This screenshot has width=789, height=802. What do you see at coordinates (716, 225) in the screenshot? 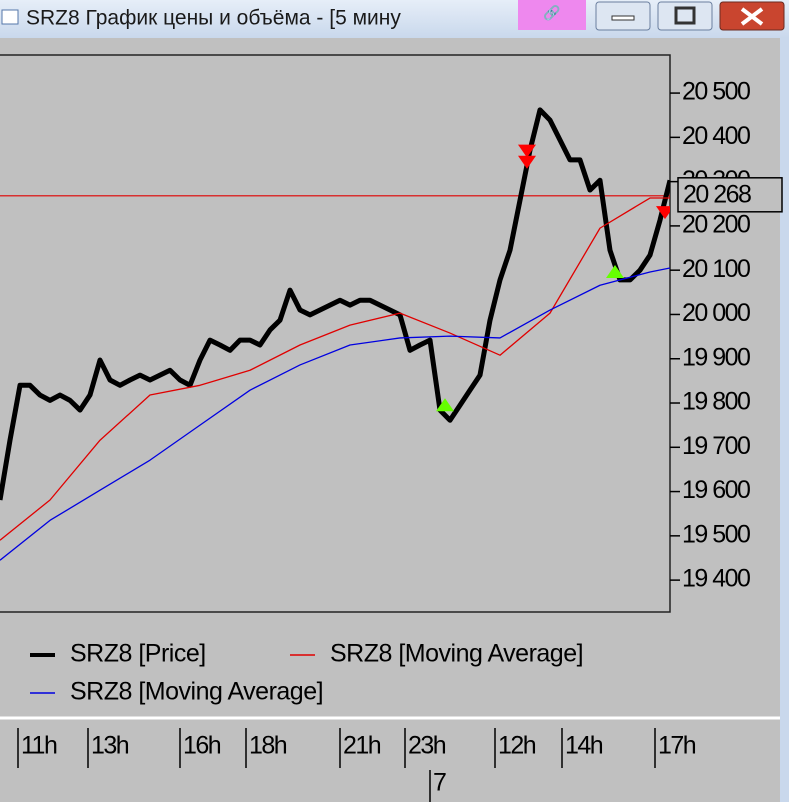
I see `y-tick-label: 20 200` at bounding box center [716, 225].